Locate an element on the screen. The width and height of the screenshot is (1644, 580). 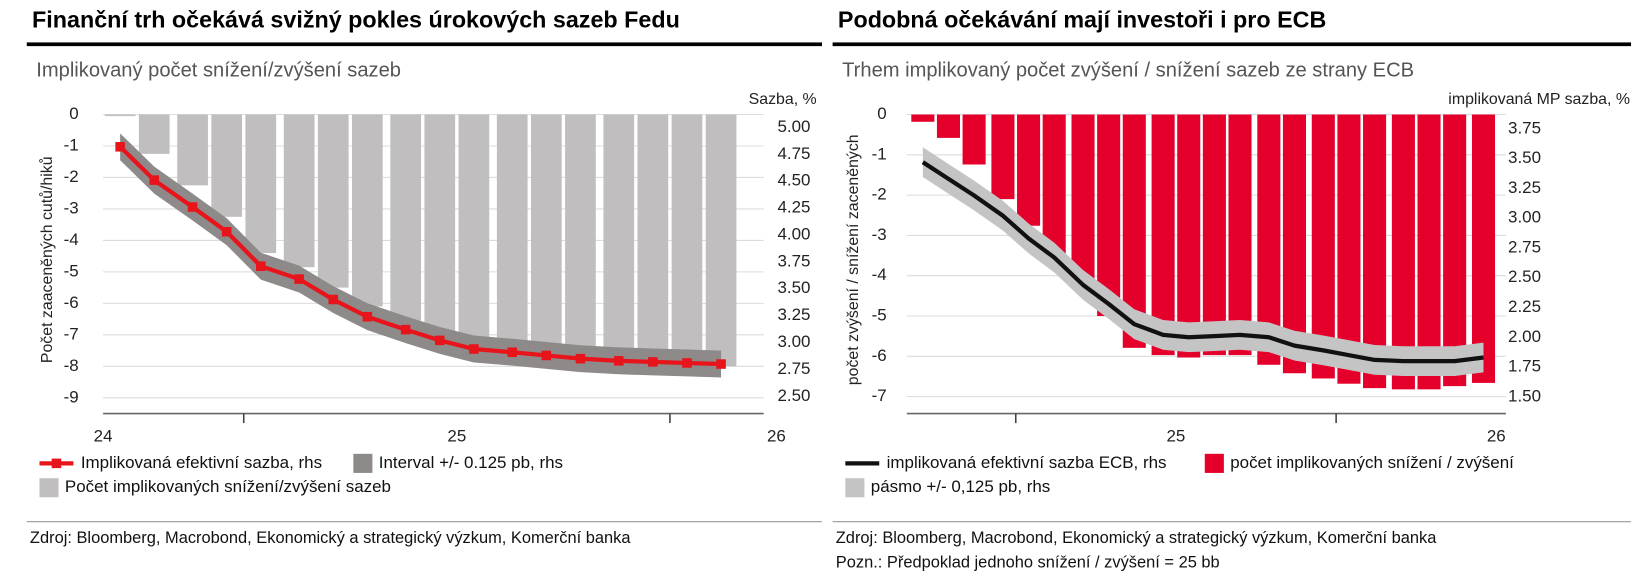
y2-tick-label: 3.75 is located at coordinates (1524, 127).